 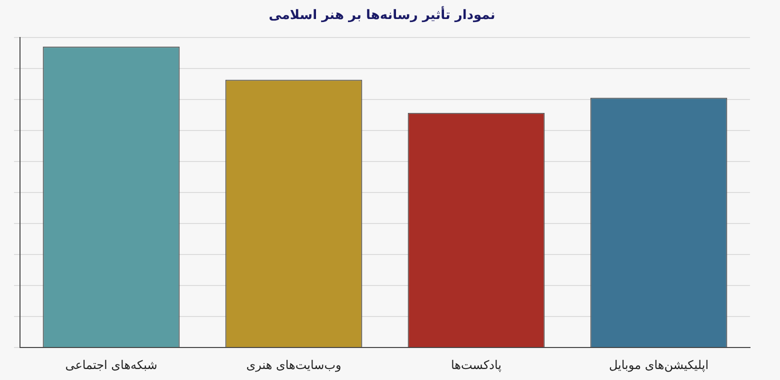 What do you see at coordinates (476, 365) in the screenshot?
I see `x-tick-label: پادکست‌ها` at bounding box center [476, 365].